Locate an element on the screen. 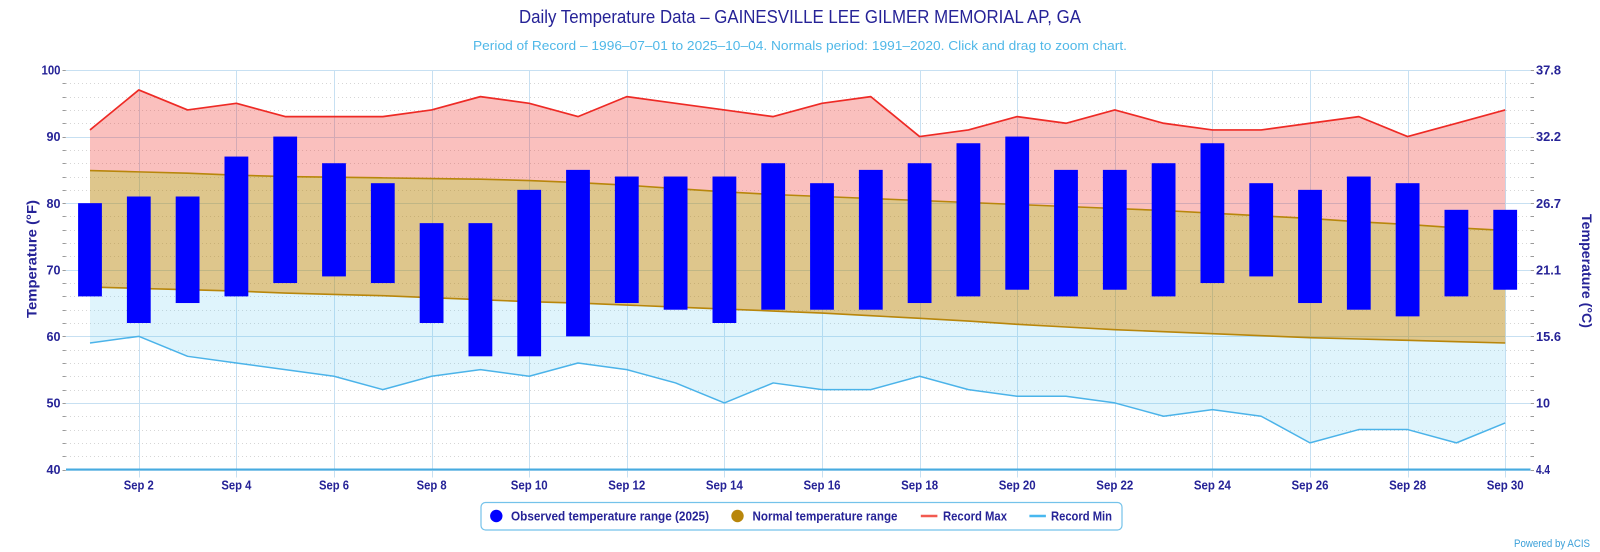  svg-text: 60 is located at coordinates (54, 336).